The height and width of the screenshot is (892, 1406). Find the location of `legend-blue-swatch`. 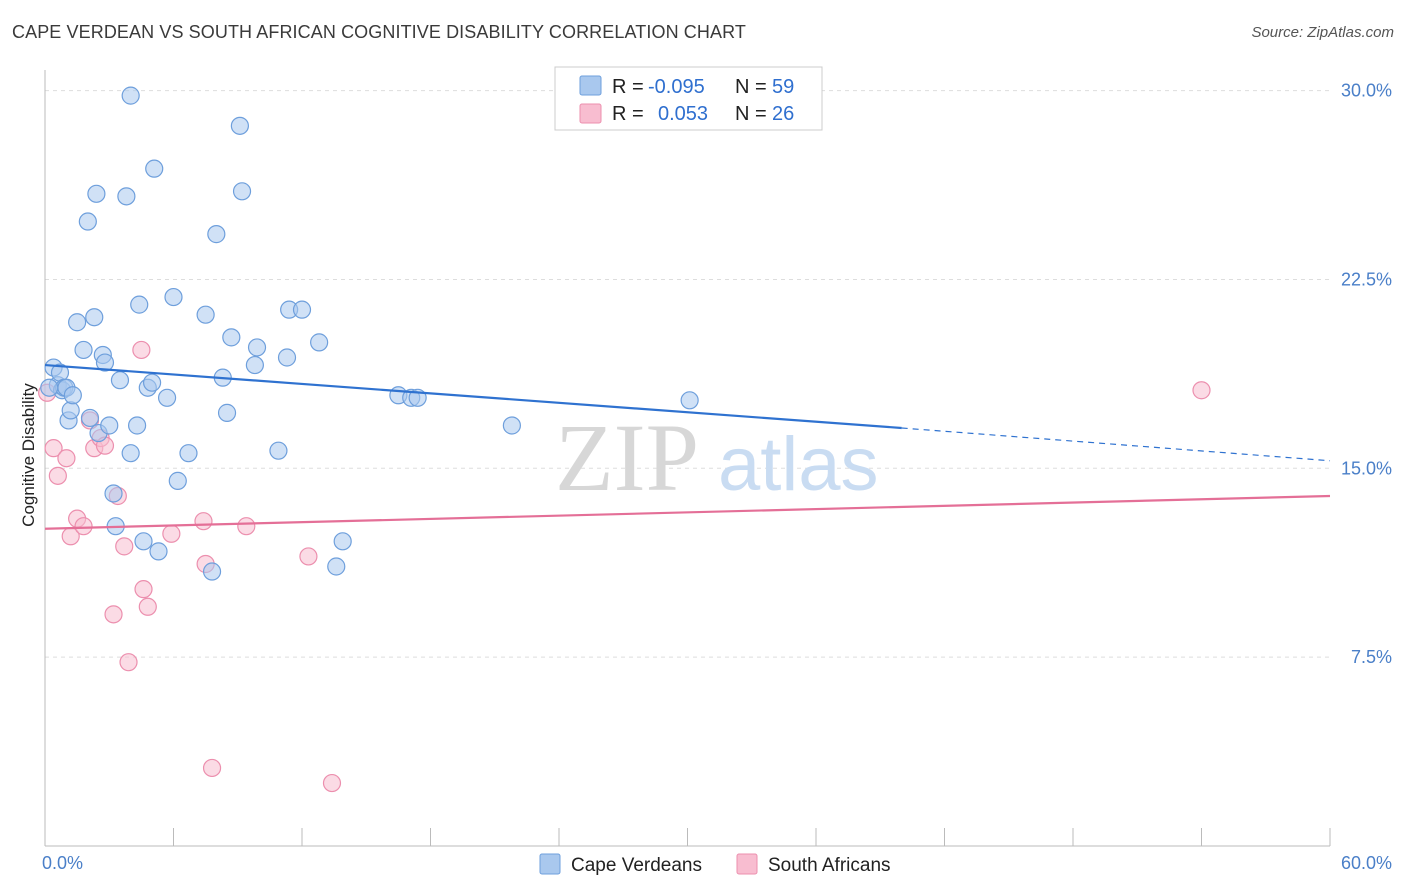

legend-blue-swatch is located at coordinates (590, 85).